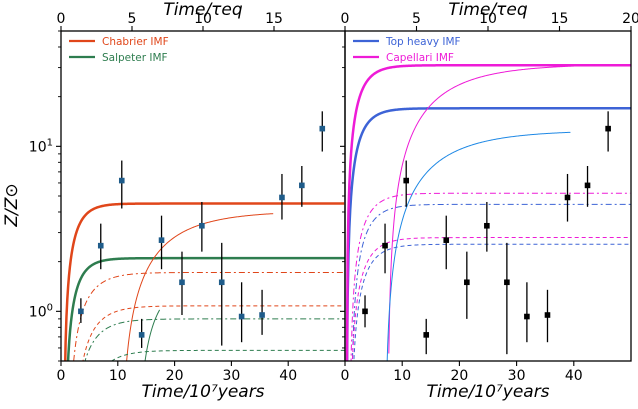  Describe the element at coordinates (41, 146) in the screenshot. I see `y-tick-label: 10¹` at that location.